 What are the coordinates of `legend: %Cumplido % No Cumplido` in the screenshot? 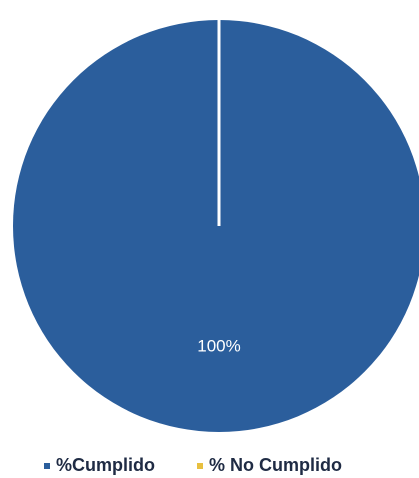 It's located at (214, 465).